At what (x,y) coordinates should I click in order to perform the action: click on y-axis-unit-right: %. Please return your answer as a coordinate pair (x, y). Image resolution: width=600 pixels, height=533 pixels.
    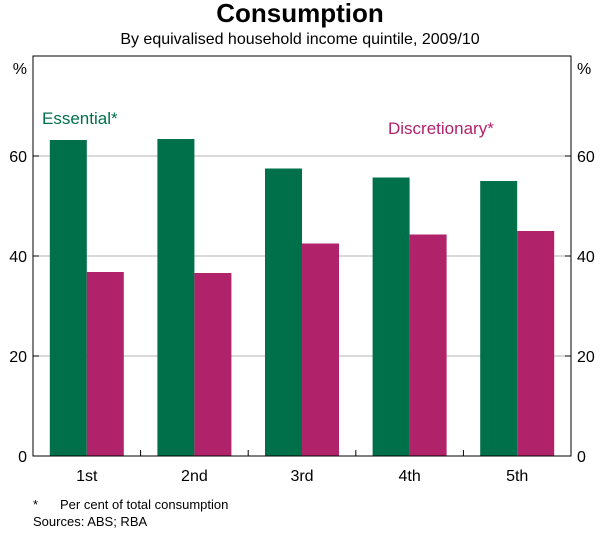
    Looking at the image, I should click on (584, 69).